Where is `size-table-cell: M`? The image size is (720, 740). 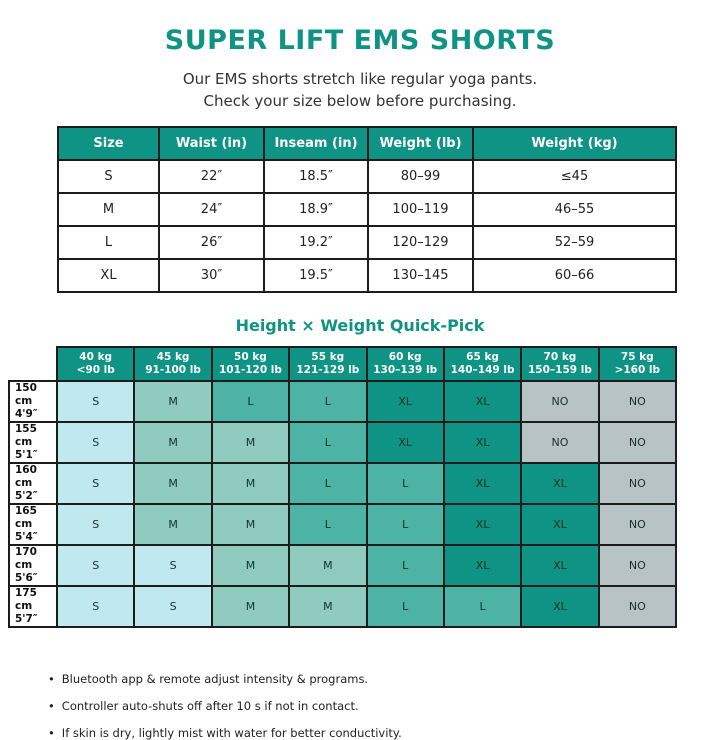
size-table-cell: M is located at coordinates (108, 209).